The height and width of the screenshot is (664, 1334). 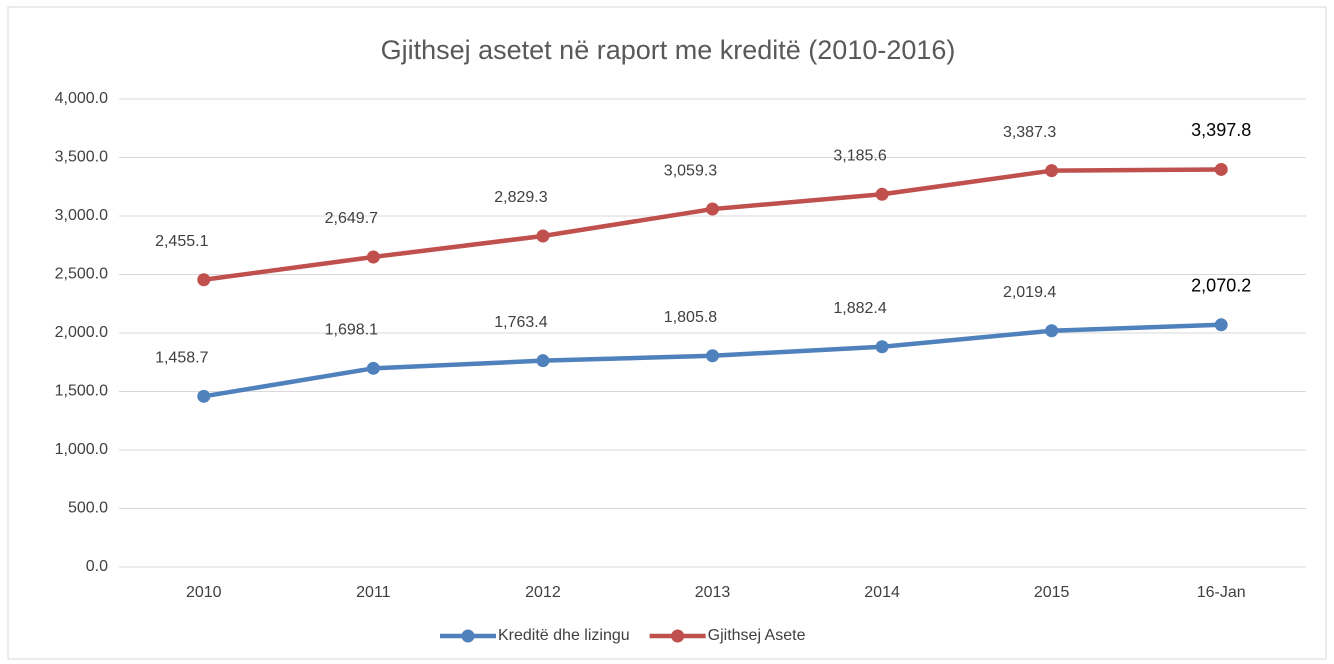 I want to click on y-tick-label: 2,500.0, so click(x=81, y=274).